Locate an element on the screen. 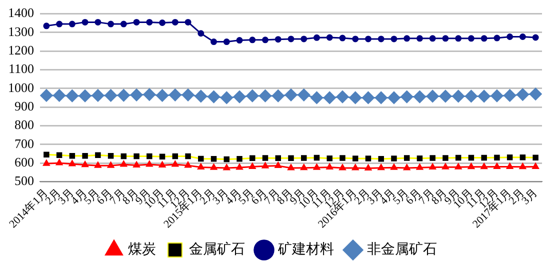  y-tick-label: 1300 is located at coordinates (21, 31).